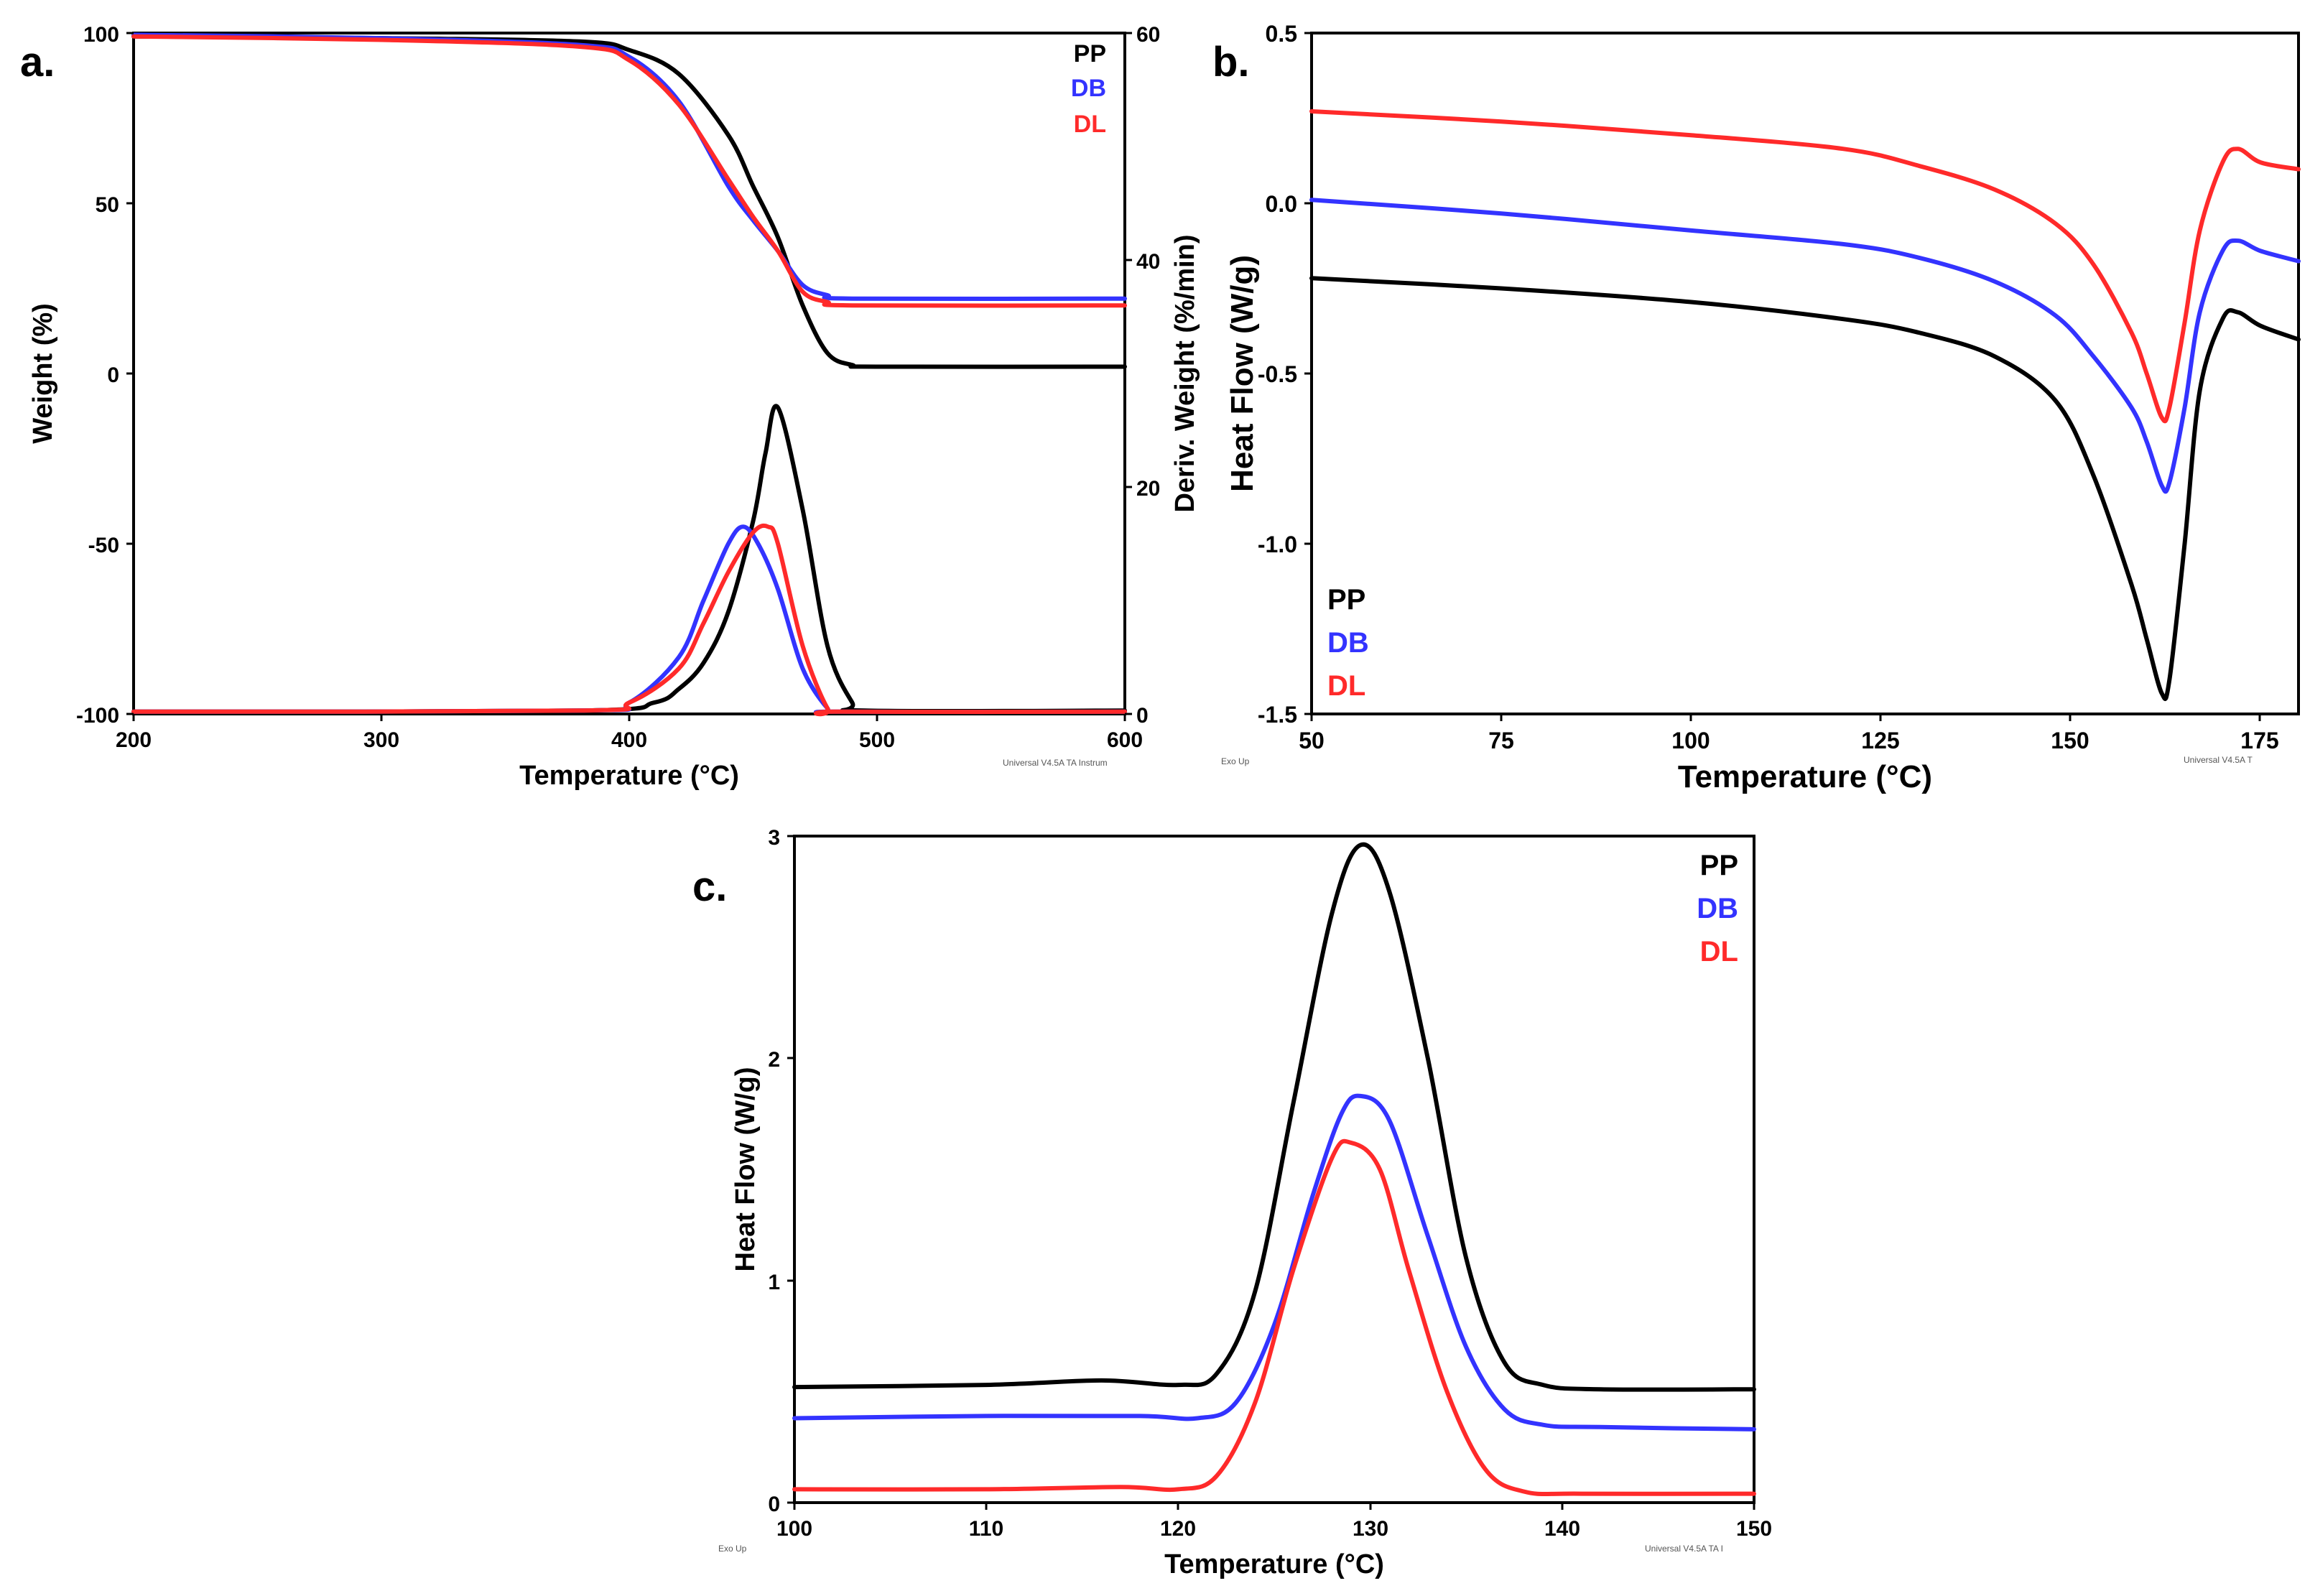  I want to click on panel-c-xtick: 120, so click(1178, 1529).